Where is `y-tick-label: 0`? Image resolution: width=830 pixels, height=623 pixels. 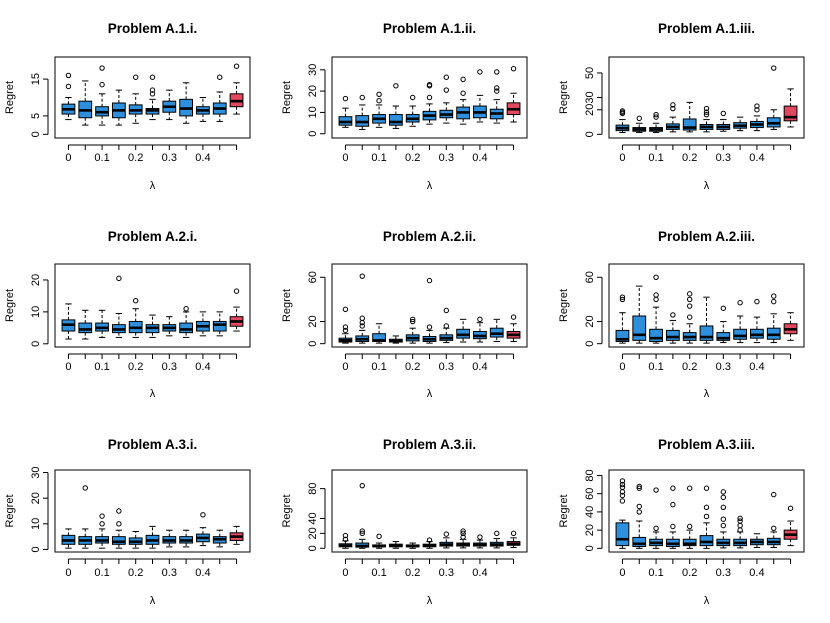
y-tick-label: 0 is located at coordinates (313, 548).